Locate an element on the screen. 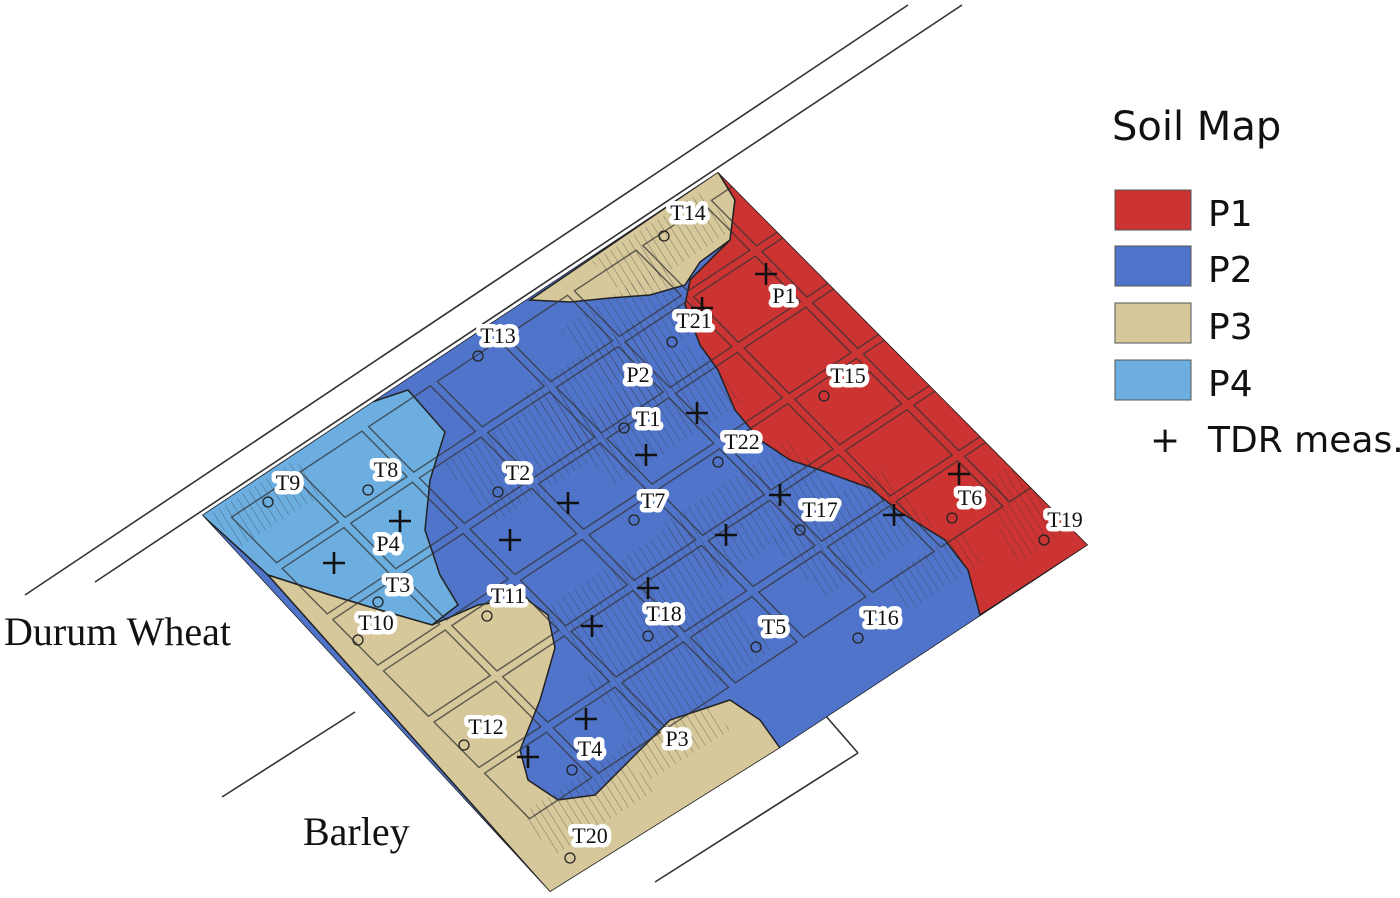 The height and width of the screenshot is (898, 1400). point-label-t14: T14 is located at coordinates (687, 212).